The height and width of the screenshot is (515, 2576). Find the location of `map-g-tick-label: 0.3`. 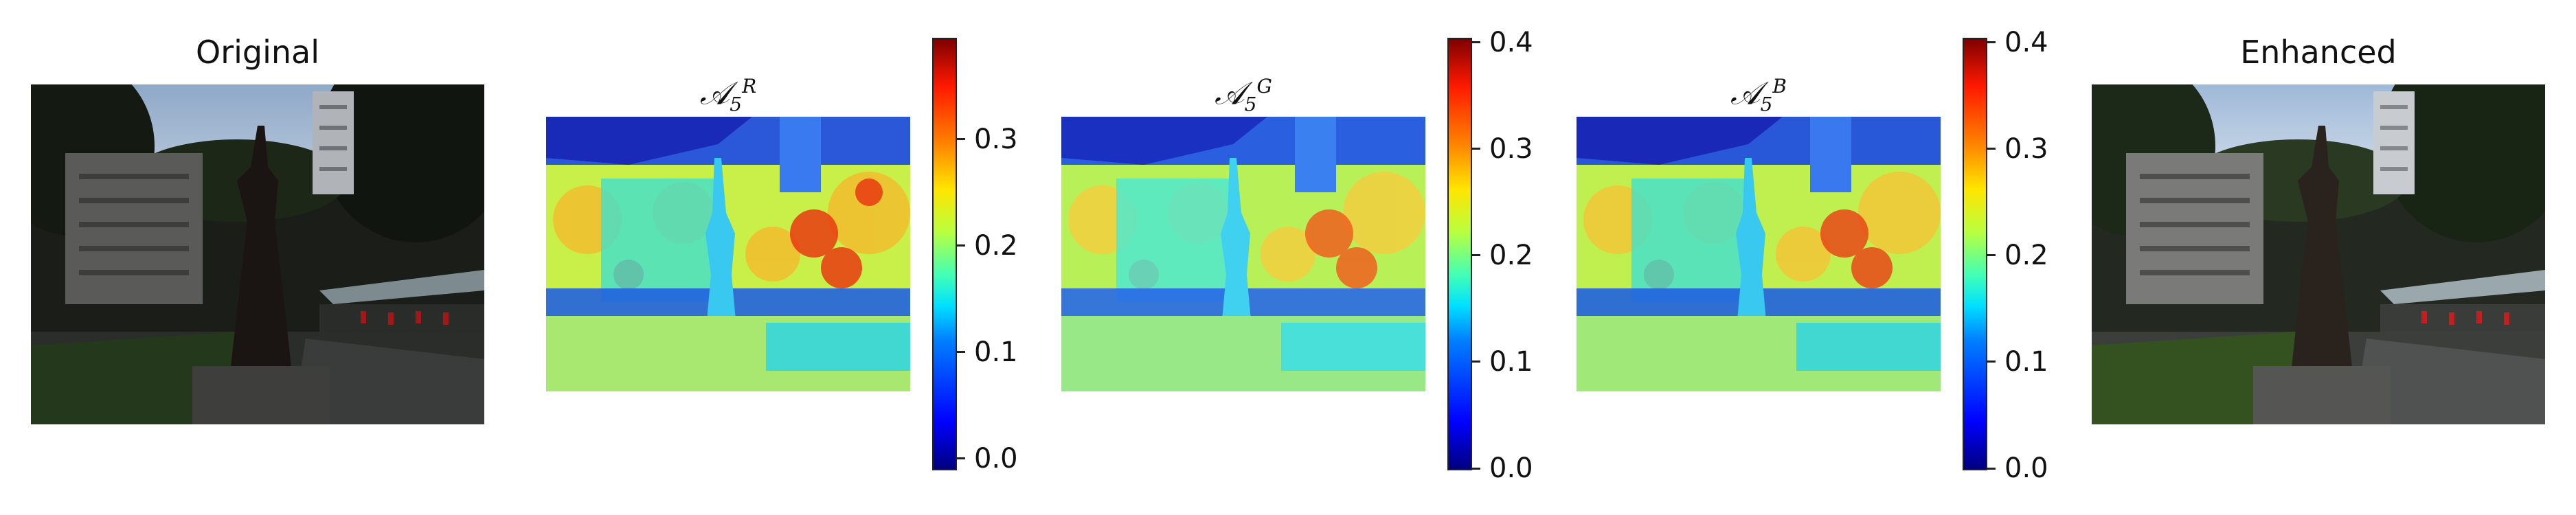

map-g-tick-label: 0.3 is located at coordinates (1511, 149).